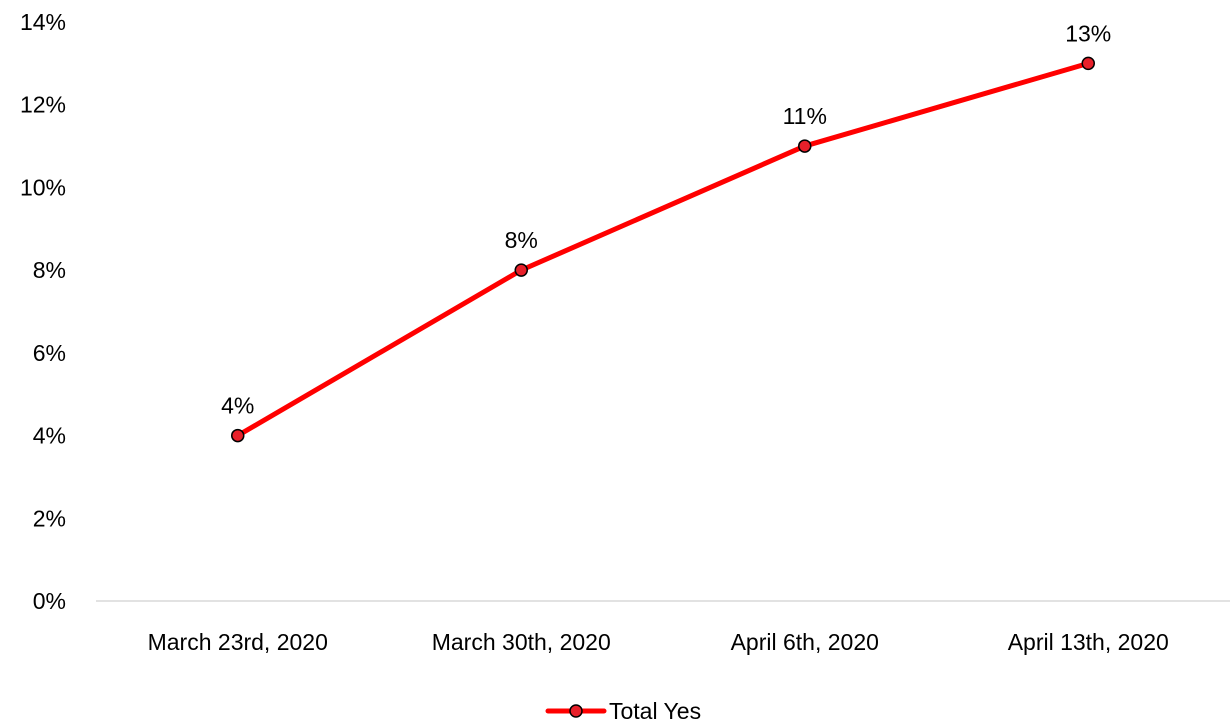 The width and height of the screenshot is (1230, 724). I want to click on data-label: 4%, so click(237, 406).